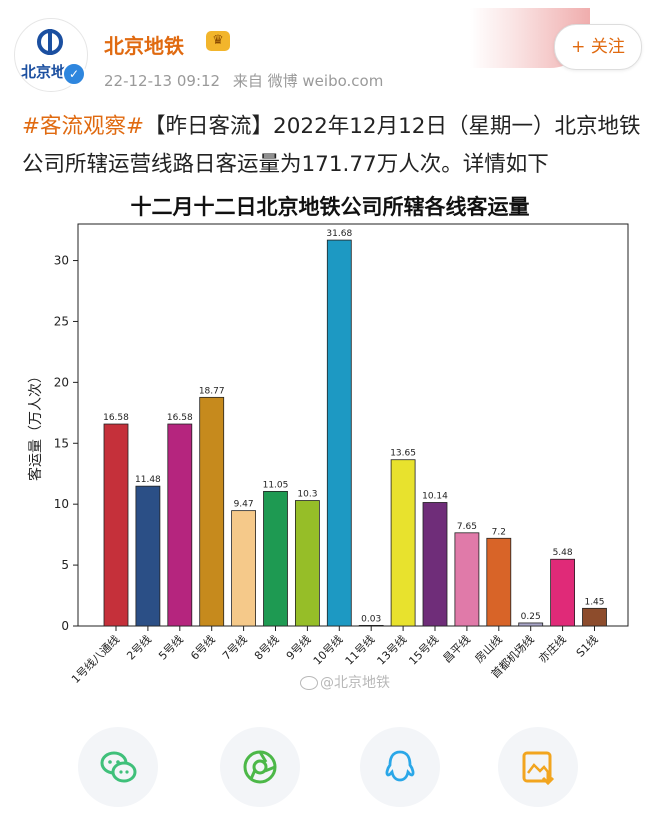 Image resolution: width=660 pixels, height=830 pixels. Describe the element at coordinates (435, 496) in the screenshot. I see `bar-value-label: 10.14` at that location.